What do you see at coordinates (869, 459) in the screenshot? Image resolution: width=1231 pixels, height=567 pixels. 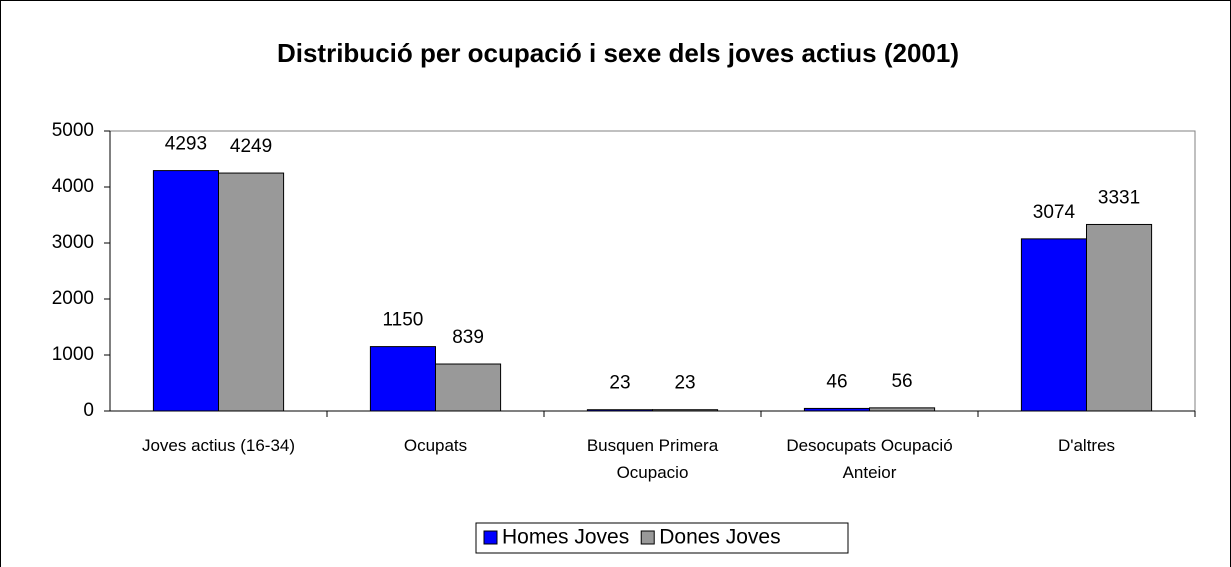 I see `x-tick-label: Desocupats Ocupació Anteior` at bounding box center [869, 459].